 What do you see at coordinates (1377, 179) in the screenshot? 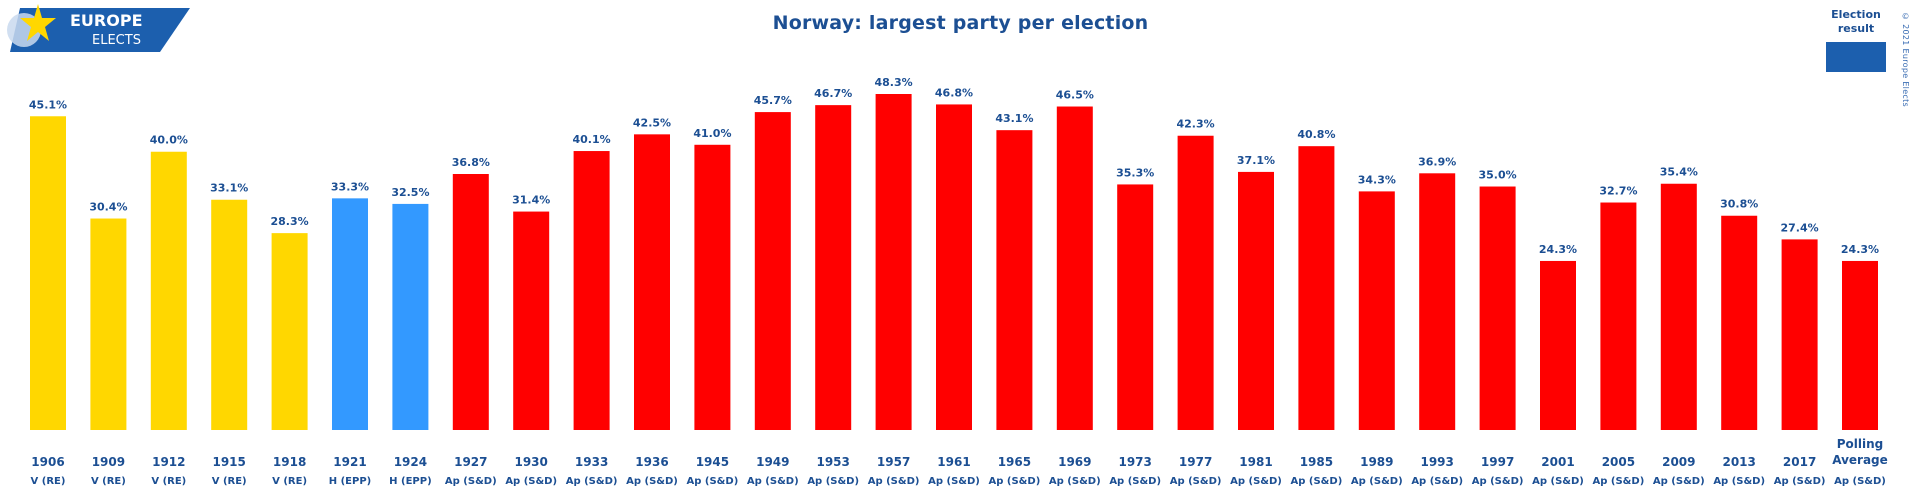
I see `data-label: 34.3%` at bounding box center [1377, 179].